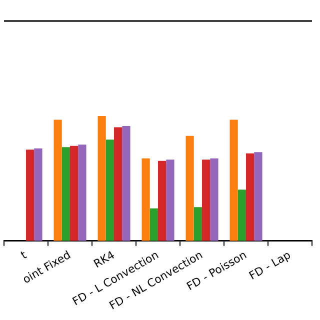 The image size is (320, 320). I want to click on x-tick-label: FD - Lap, so click(269, 265).